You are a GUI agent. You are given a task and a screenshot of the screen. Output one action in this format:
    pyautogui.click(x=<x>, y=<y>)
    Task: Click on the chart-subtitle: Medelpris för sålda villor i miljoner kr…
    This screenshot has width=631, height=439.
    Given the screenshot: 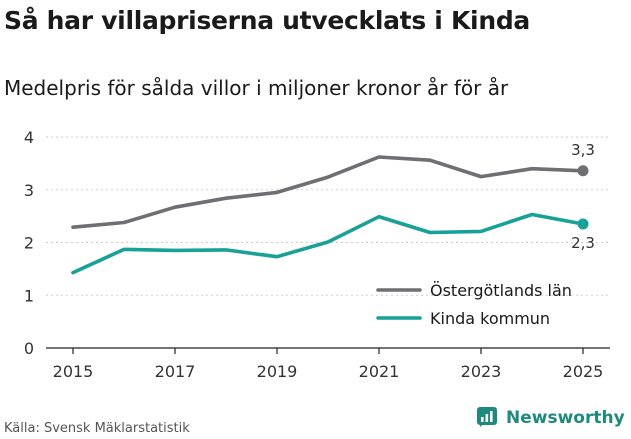 What is the action you would take?
    pyautogui.click(x=256, y=88)
    